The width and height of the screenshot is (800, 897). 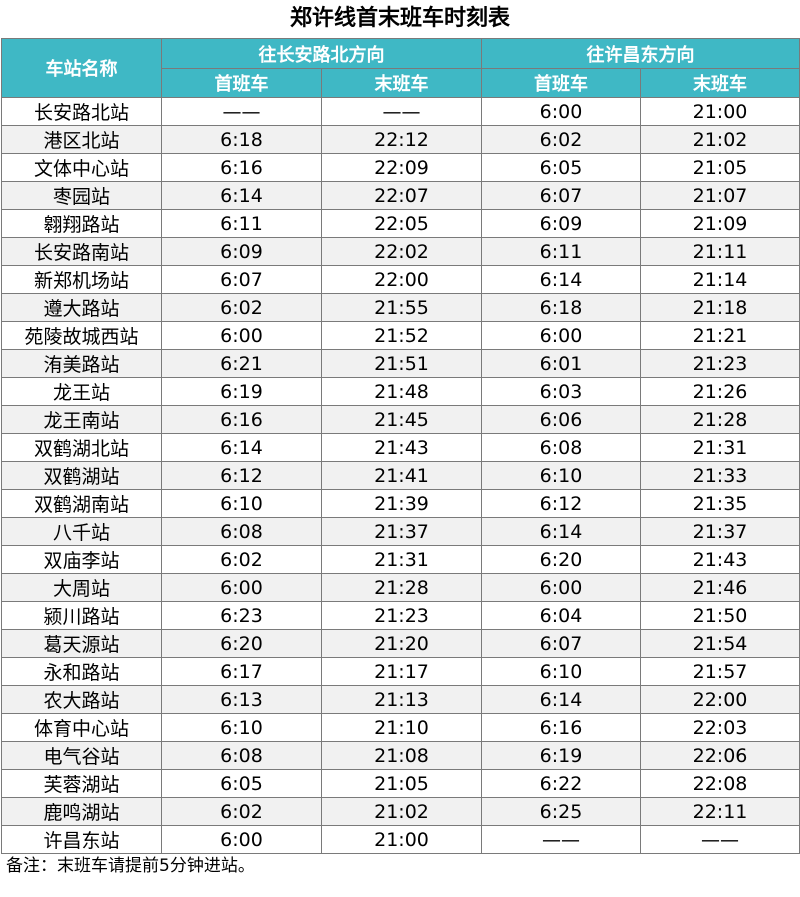 I want to click on table-row: 洧美路站 6:21 21:51 6:01 21:23, so click(x=400, y=363).